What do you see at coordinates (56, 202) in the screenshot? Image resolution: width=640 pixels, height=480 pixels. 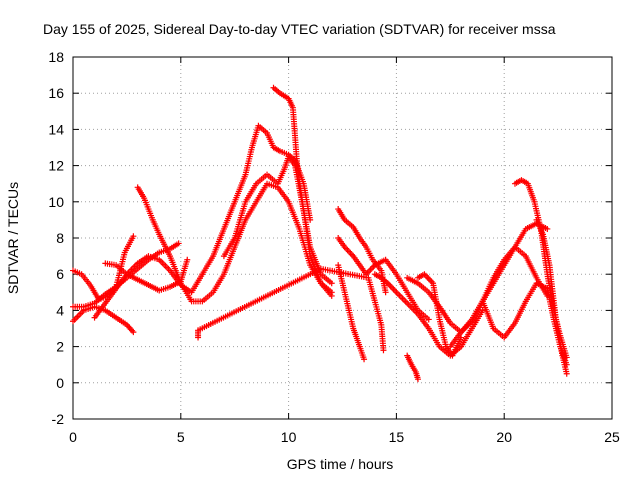 I see `y-tick-label: 10` at bounding box center [56, 202].